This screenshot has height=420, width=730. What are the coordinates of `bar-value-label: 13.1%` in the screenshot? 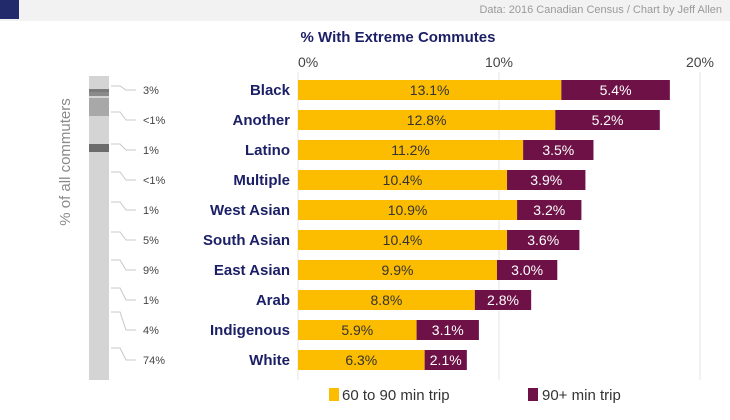 It's located at (430, 90).